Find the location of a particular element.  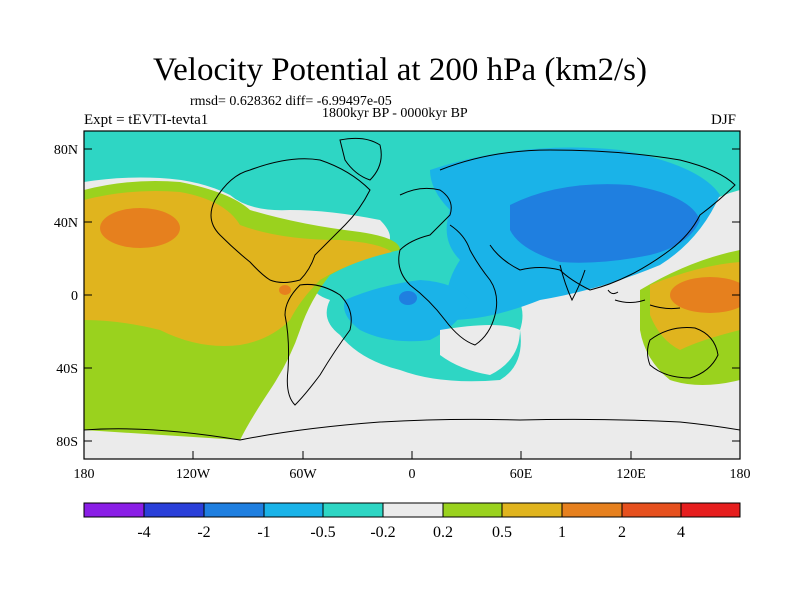

colorbar-label: 1 is located at coordinates (562, 532).